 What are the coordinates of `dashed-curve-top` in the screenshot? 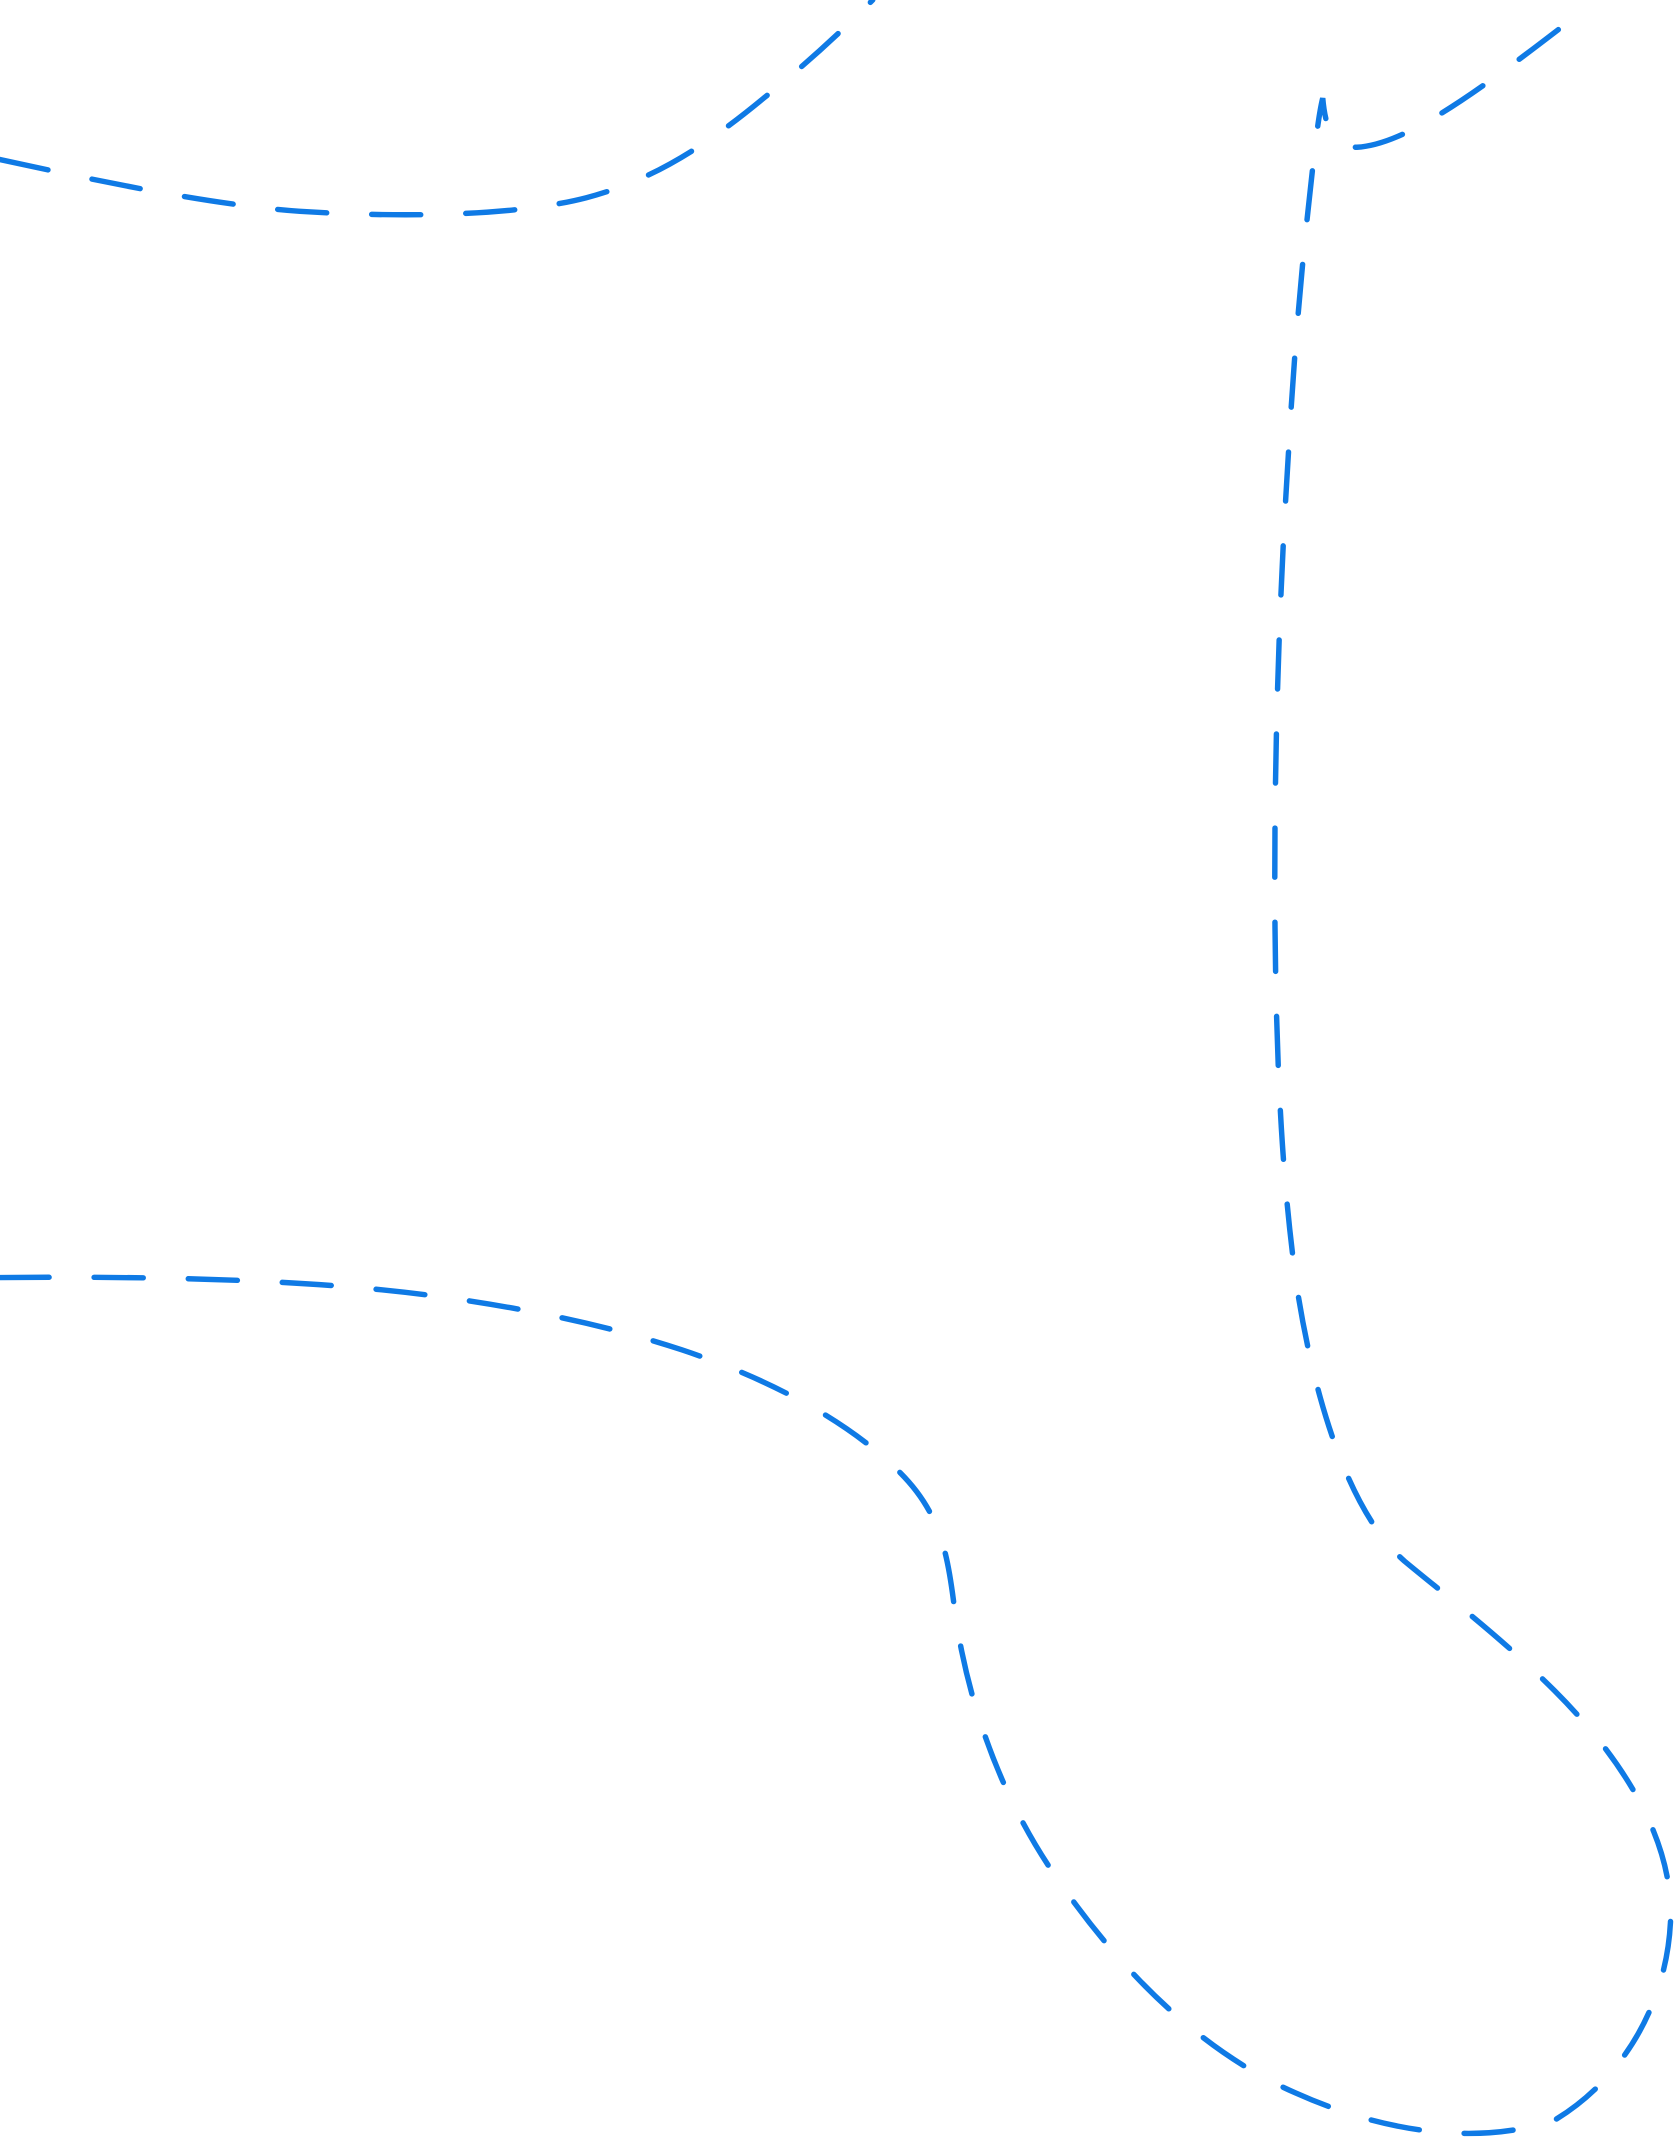 It's located at (438, 109).